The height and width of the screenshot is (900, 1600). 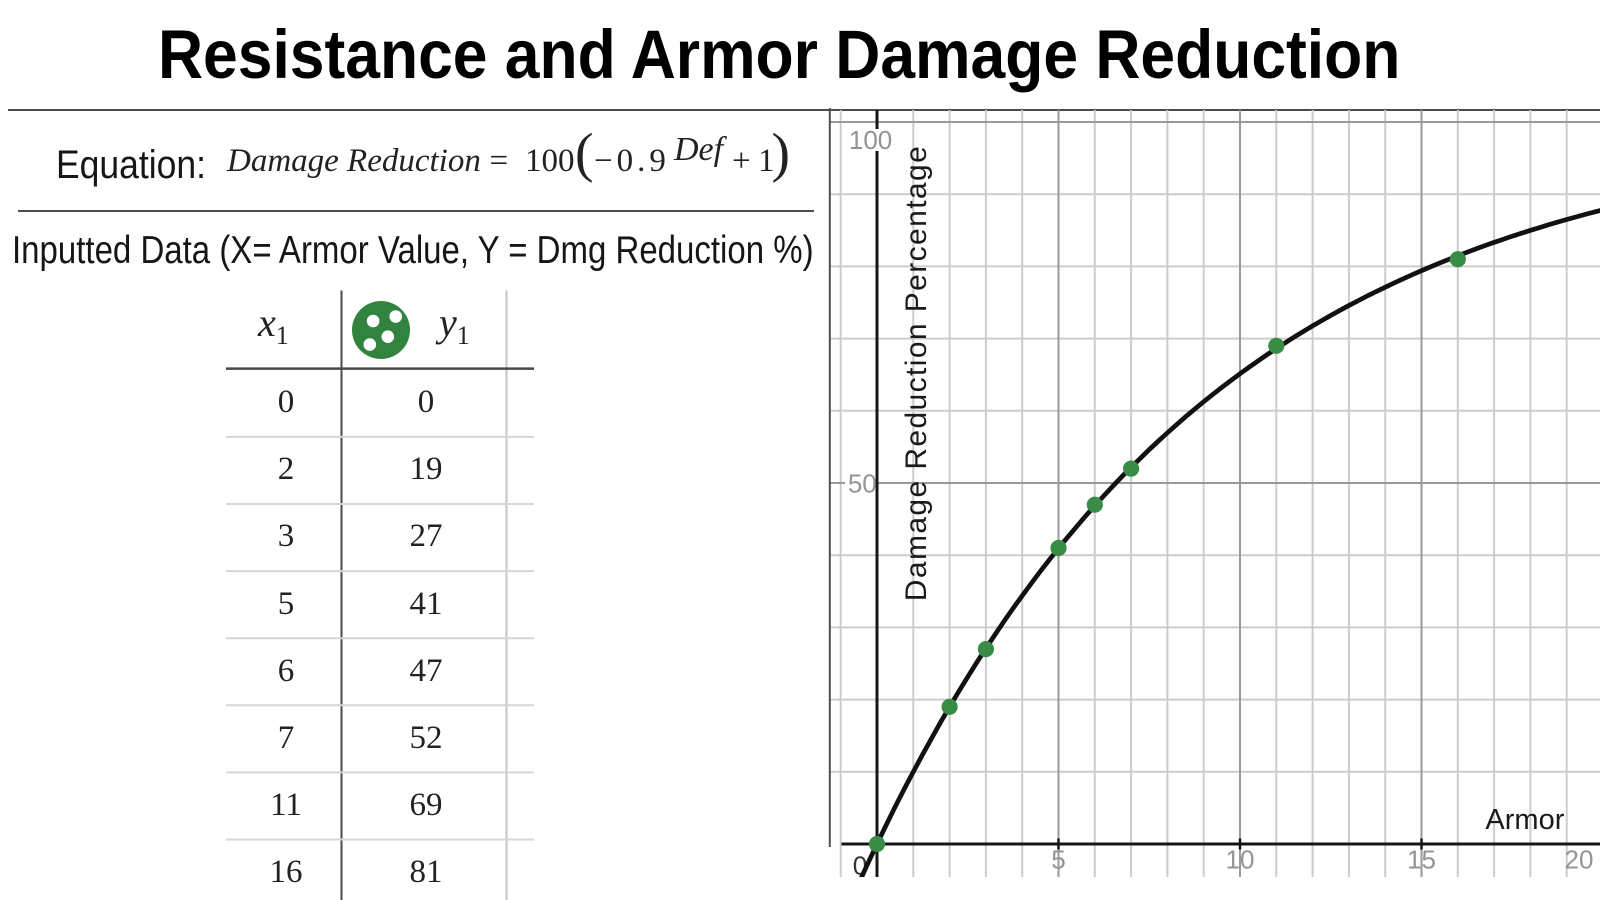 What do you see at coordinates (1240, 860) in the screenshot?
I see `svg-text: 10` at bounding box center [1240, 860].